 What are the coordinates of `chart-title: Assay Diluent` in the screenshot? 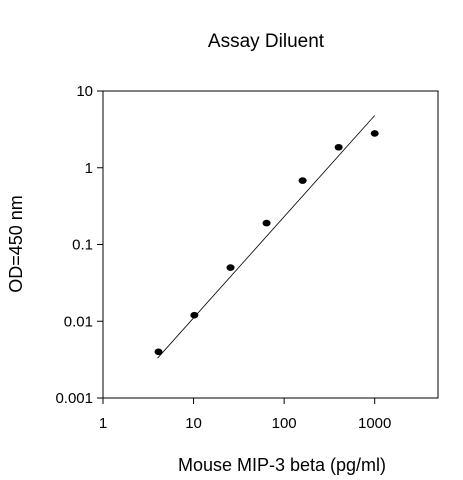 It's located at (266, 41).